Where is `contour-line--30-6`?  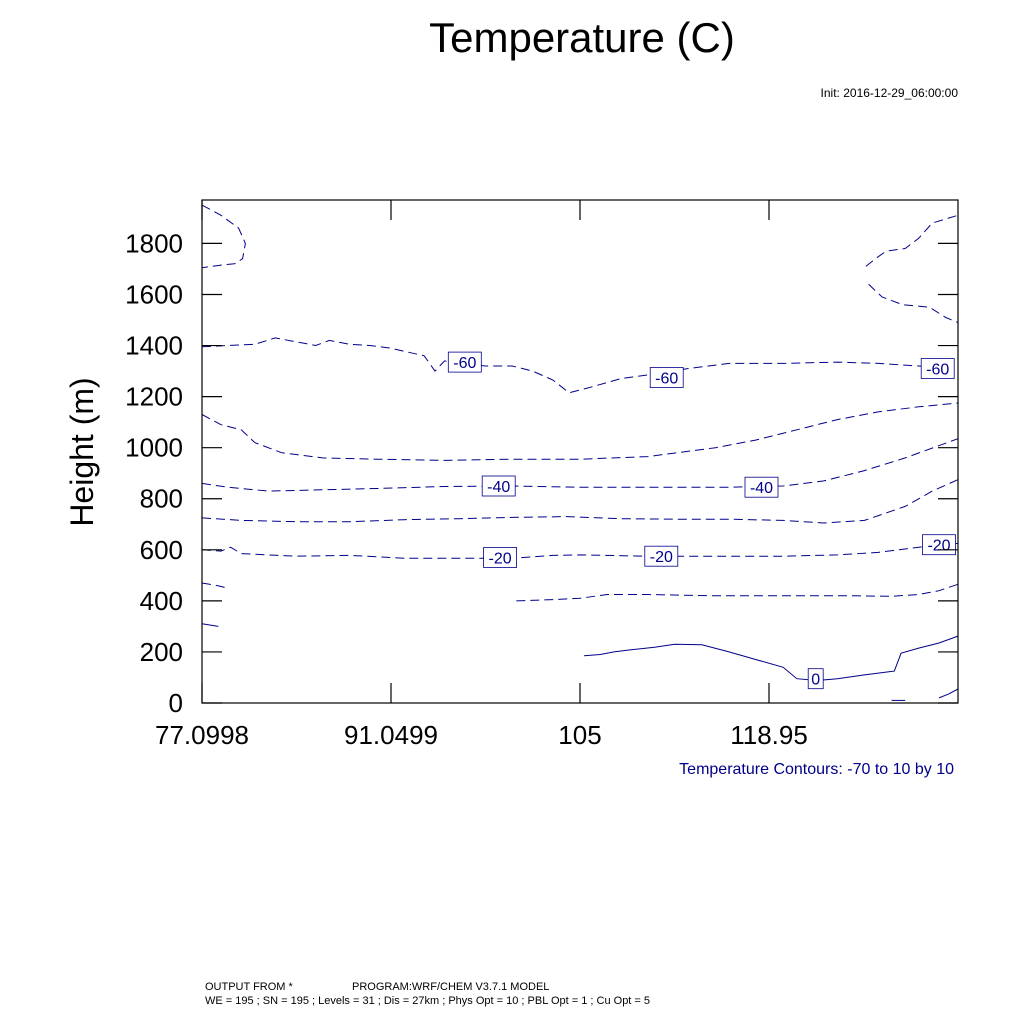 contour-line--30-6 is located at coordinates (580, 501).